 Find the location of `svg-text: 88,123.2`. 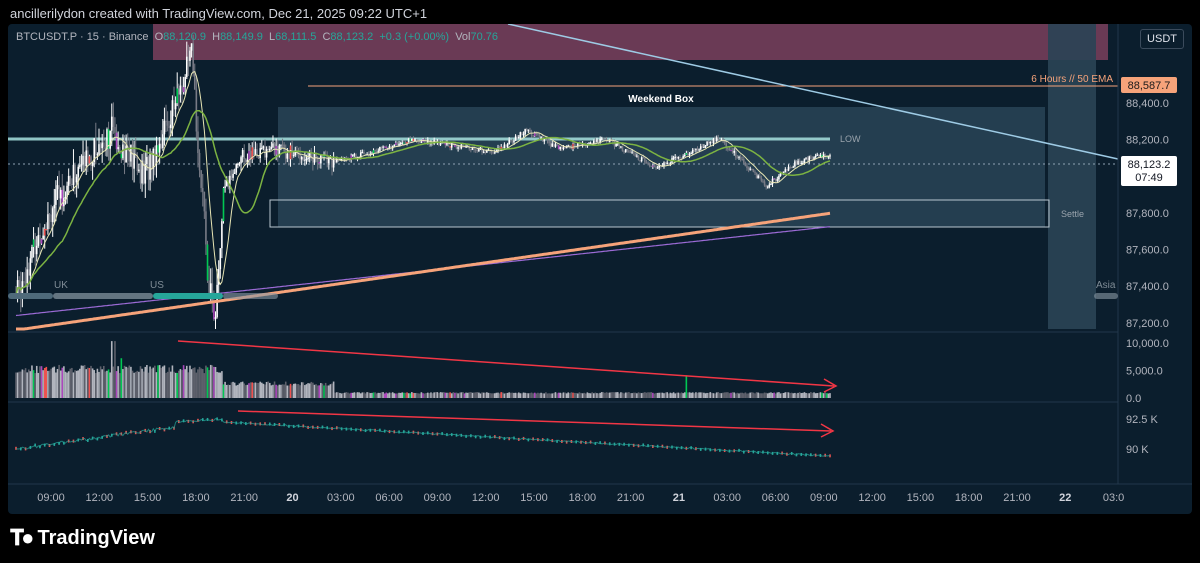

svg-text: 88,123.2 is located at coordinates (1149, 165).